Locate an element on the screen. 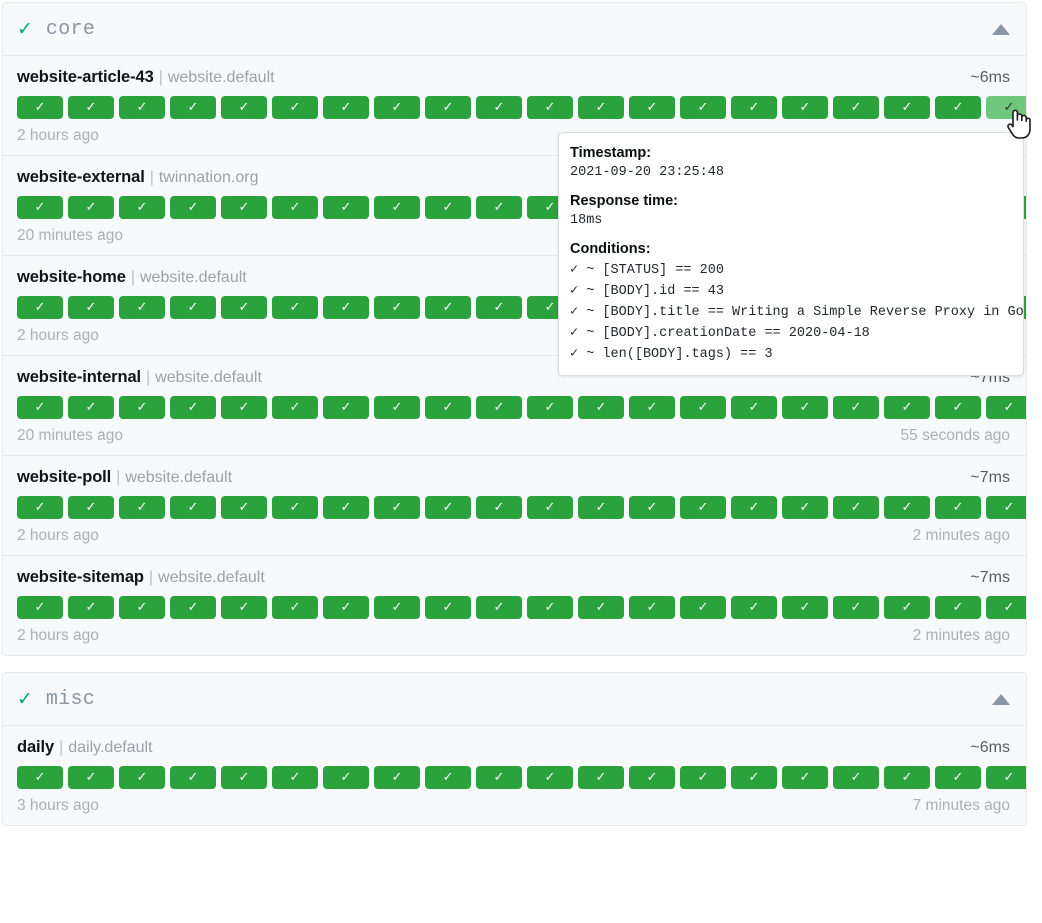  endpoint-name: website-external is located at coordinates (81, 177).